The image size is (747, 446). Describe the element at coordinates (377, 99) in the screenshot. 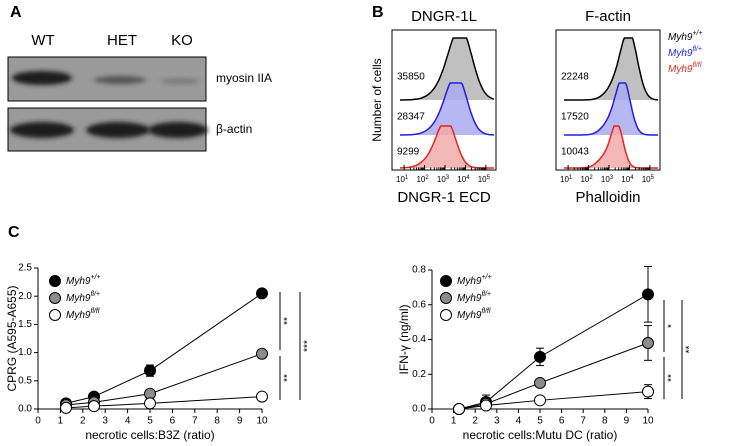

I see `y-axis-label: Number of cells` at that location.